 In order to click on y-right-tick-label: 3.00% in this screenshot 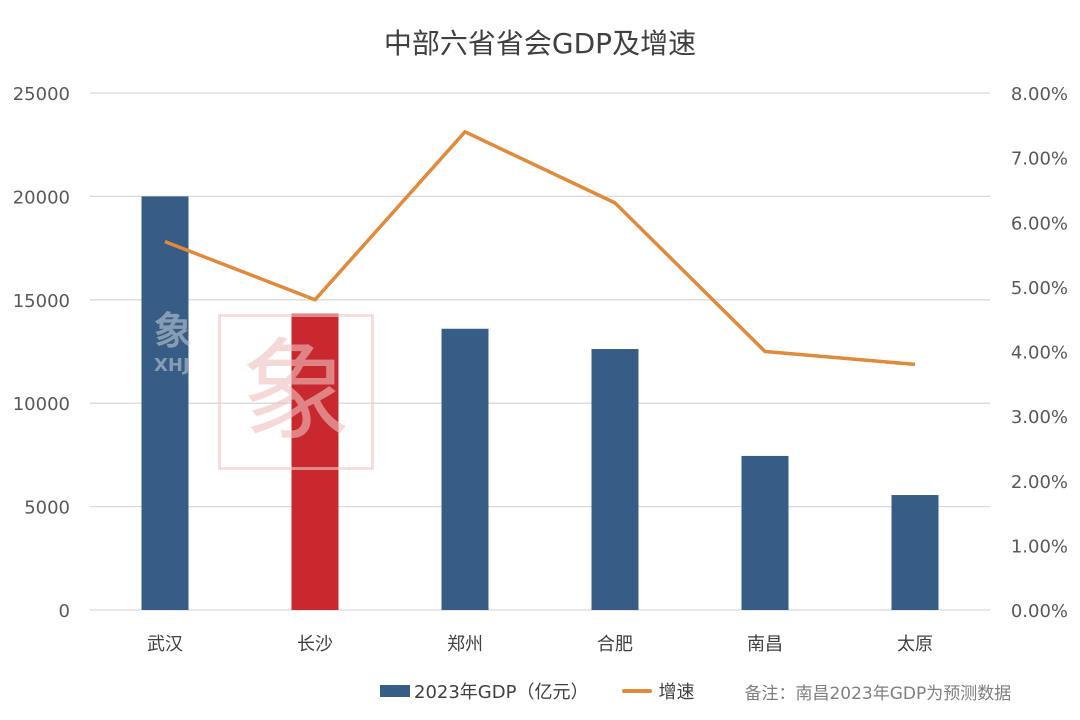, I will do `click(1039, 417)`.